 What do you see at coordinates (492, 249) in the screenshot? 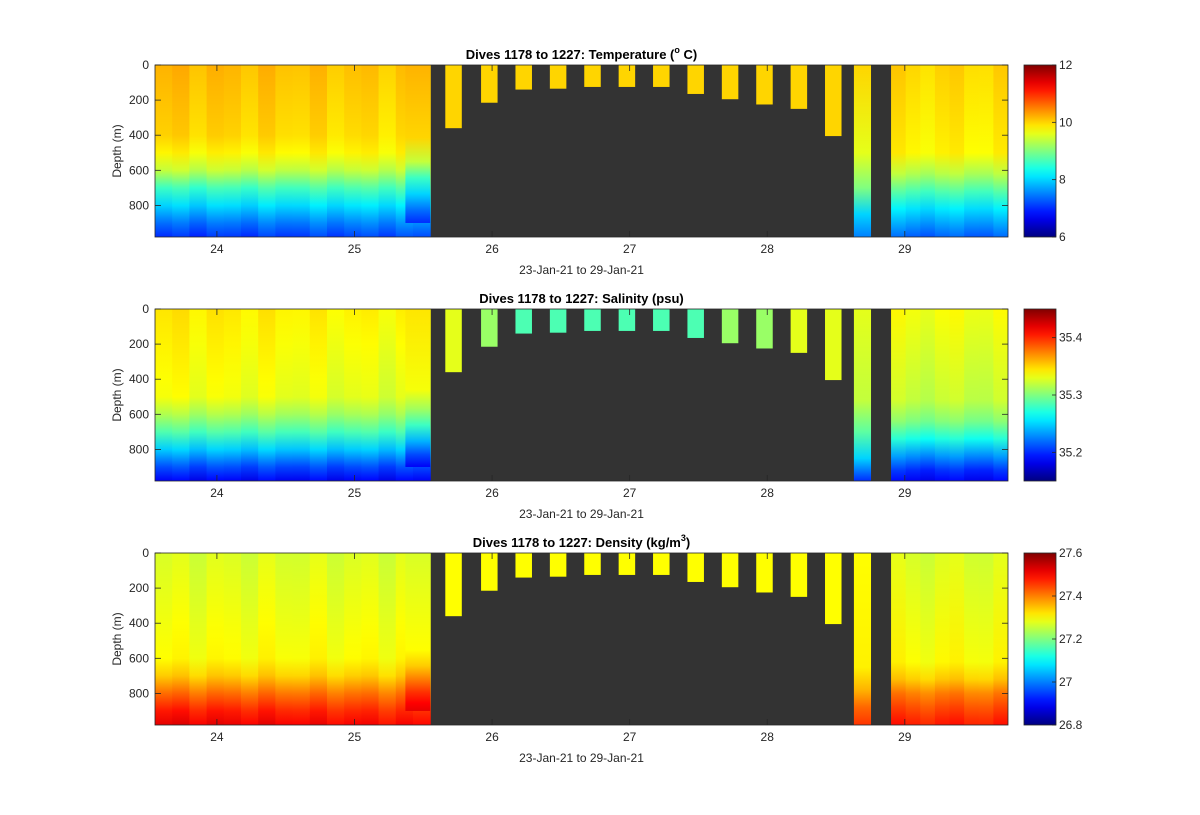
I see `x-tick-label: 26` at bounding box center [492, 249].